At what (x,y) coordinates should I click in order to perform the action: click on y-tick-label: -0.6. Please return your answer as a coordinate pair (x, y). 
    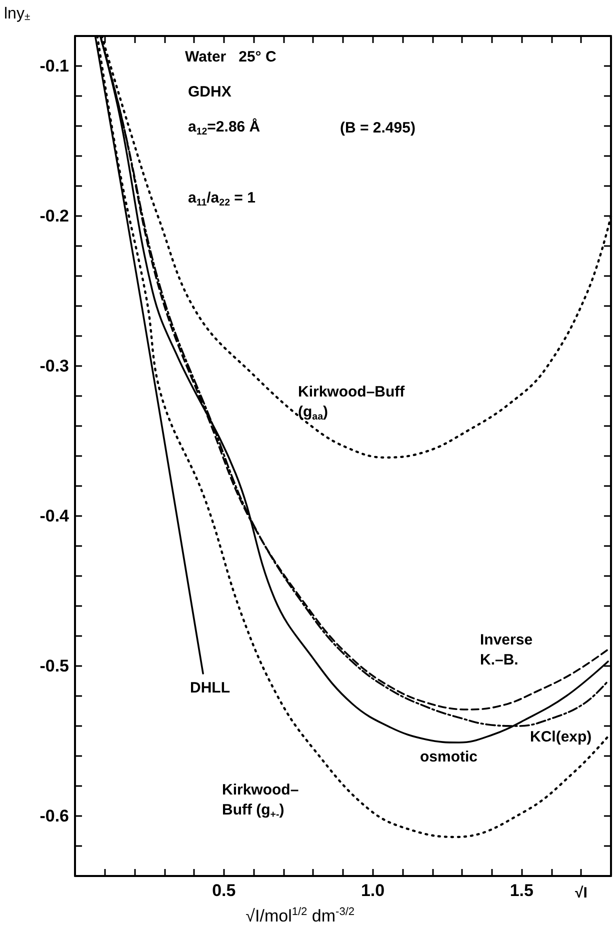
    Looking at the image, I should click on (54, 816).